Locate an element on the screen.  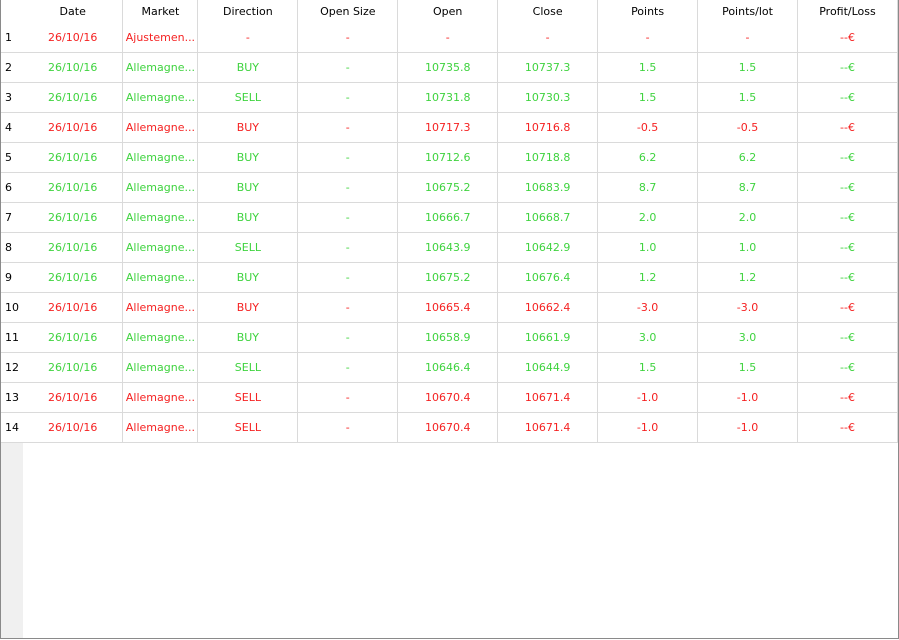
cell-row-number: 14 is located at coordinates (12, 427).